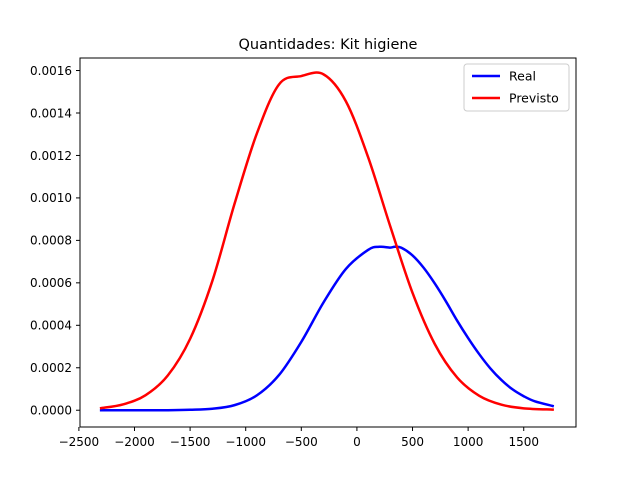  I want to click on x-tick-label: −2000, so click(134, 442).